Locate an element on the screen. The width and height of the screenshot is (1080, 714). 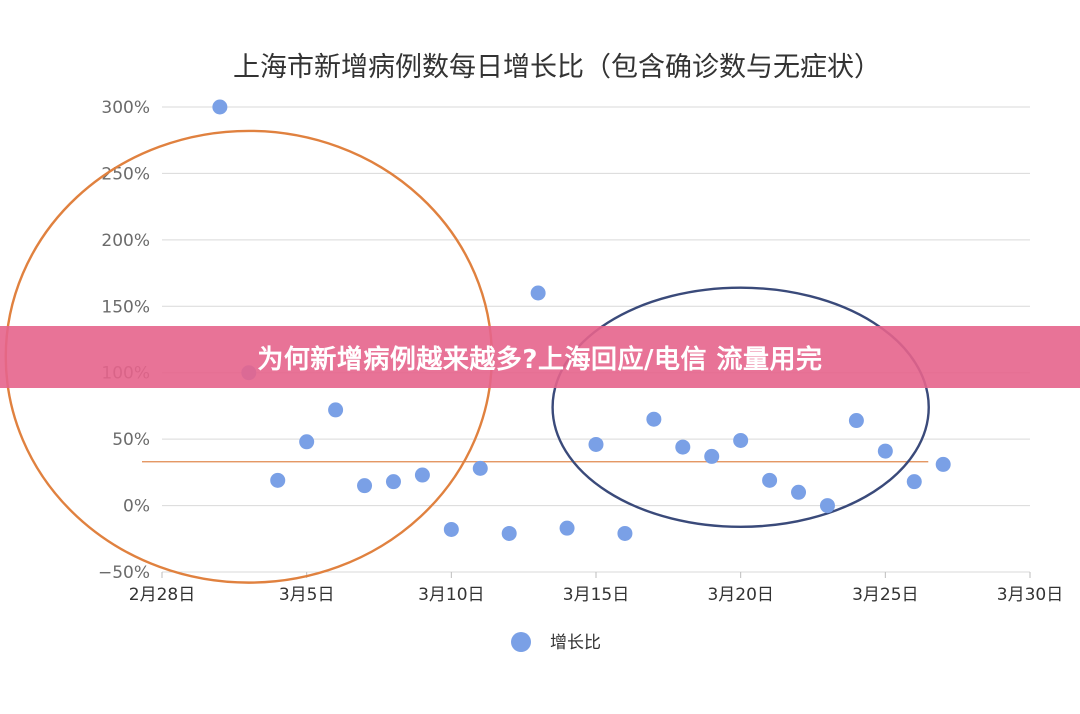
legend-marker is located at coordinates (521, 642).